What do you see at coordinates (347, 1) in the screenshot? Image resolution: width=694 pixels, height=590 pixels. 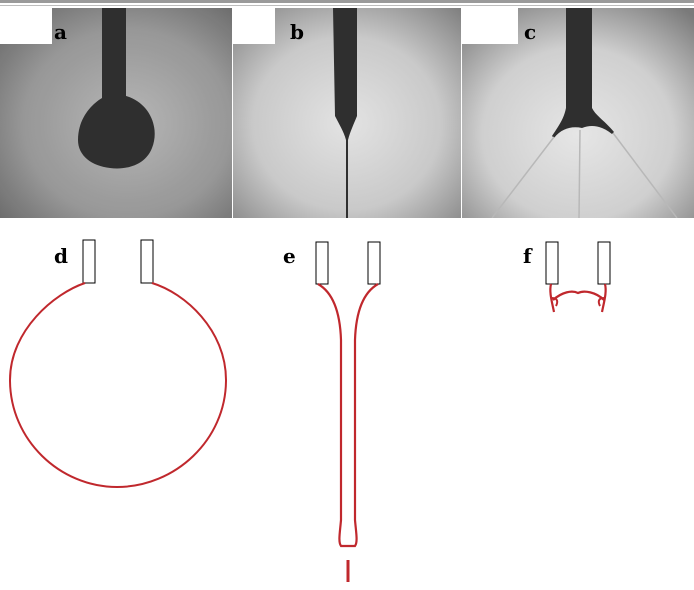 I see `top-border` at bounding box center [347, 1].